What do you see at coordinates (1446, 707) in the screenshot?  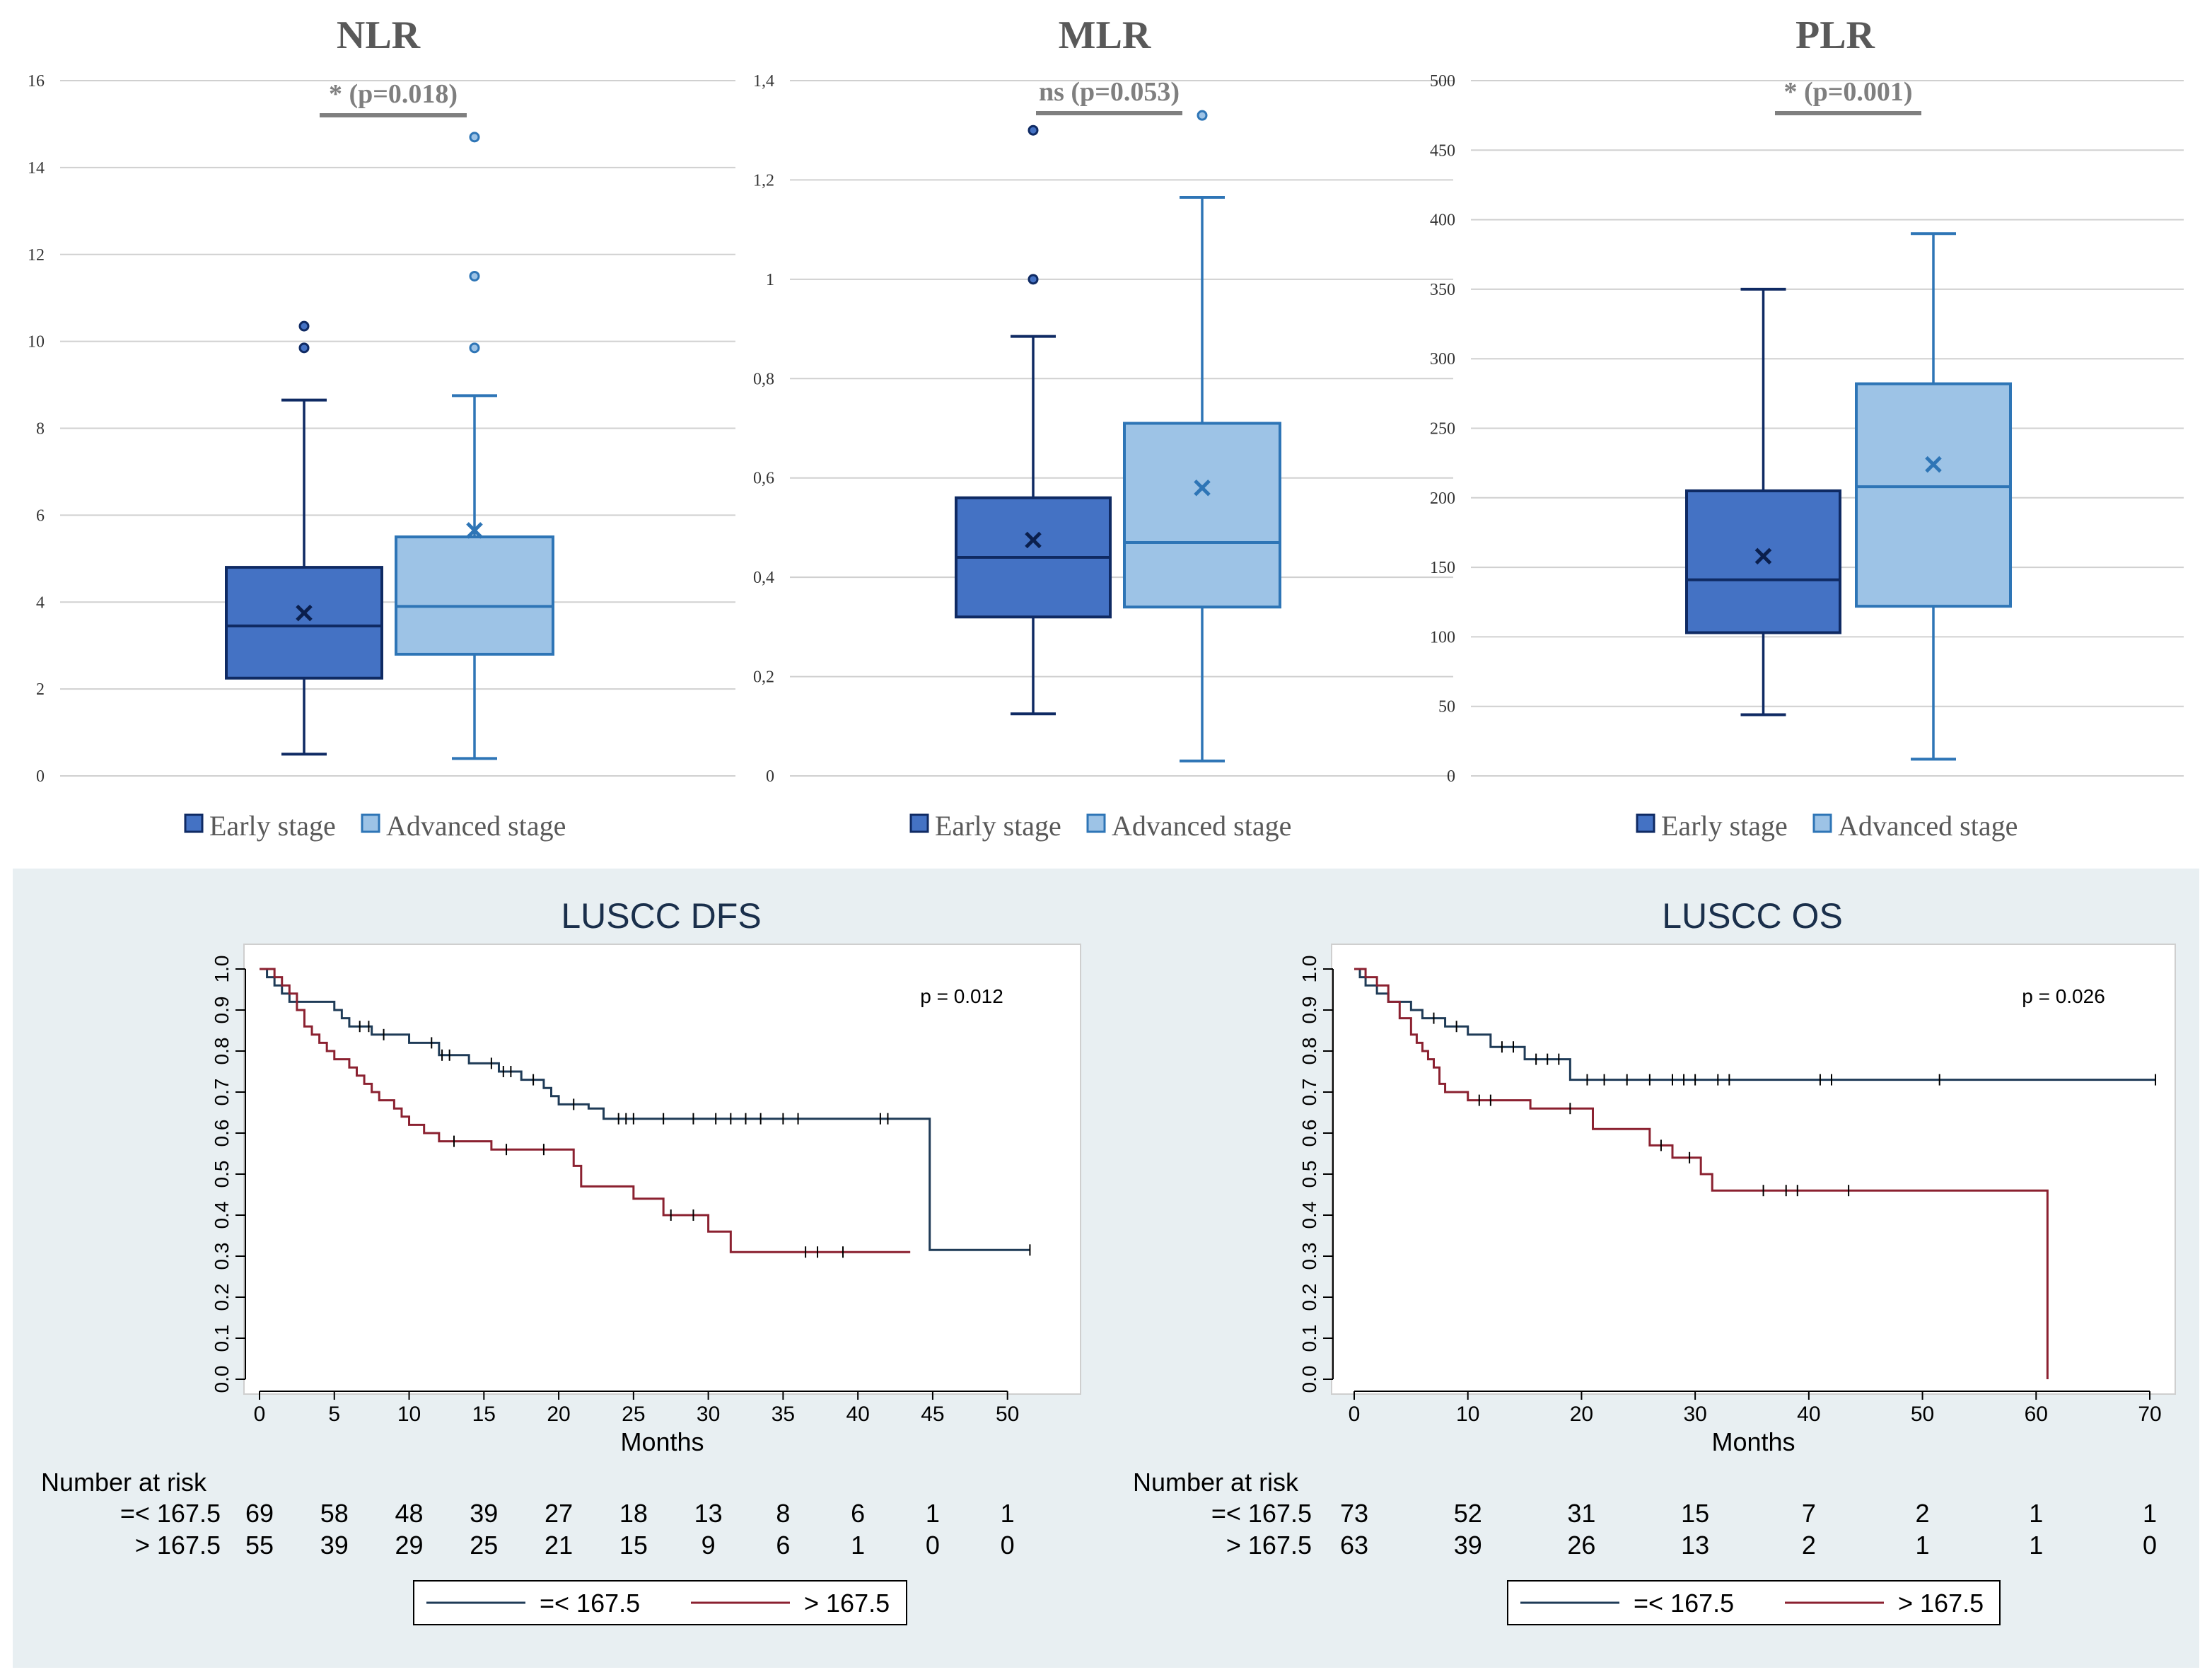 I see `y-tick-label: 50` at bounding box center [1446, 707].